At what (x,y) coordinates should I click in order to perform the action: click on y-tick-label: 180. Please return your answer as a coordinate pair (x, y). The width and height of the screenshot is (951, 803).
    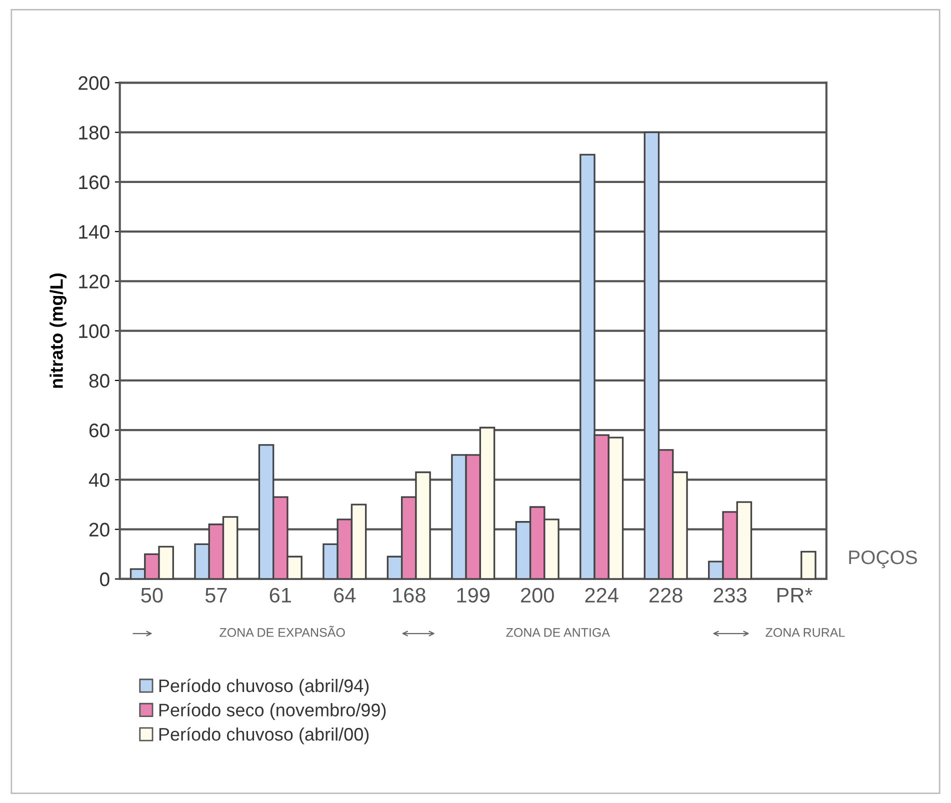
    Looking at the image, I should click on (94, 133).